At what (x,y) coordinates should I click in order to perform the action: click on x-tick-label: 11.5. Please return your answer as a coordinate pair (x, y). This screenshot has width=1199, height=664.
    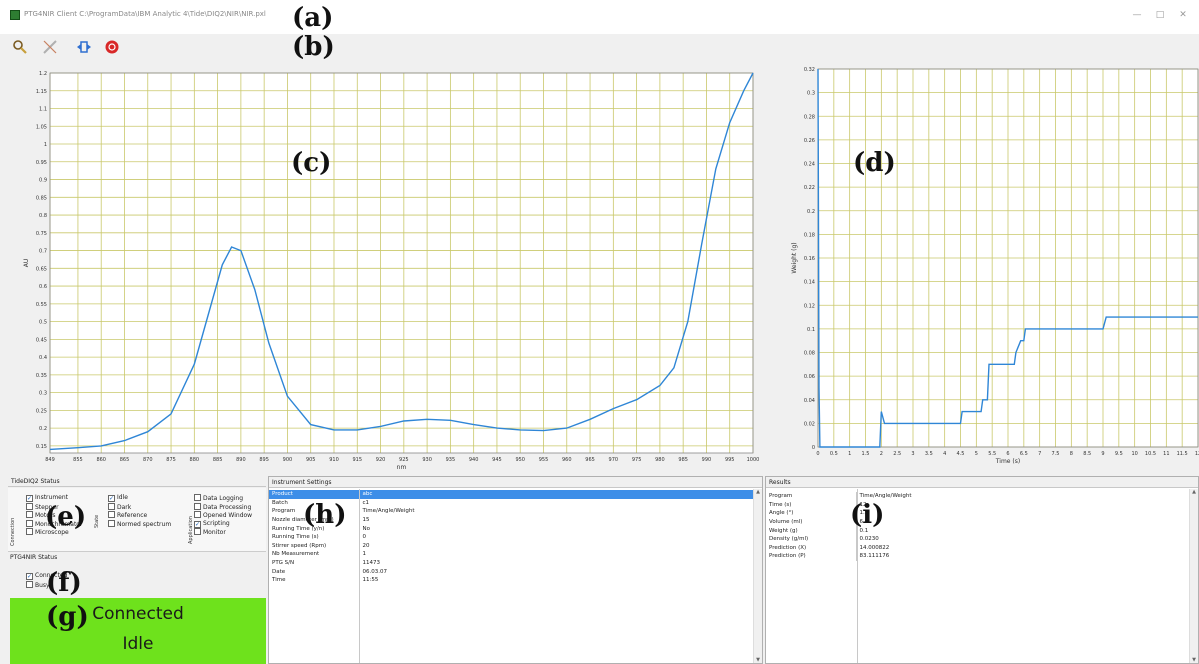
    Looking at the image, I should click on (1182, 454).